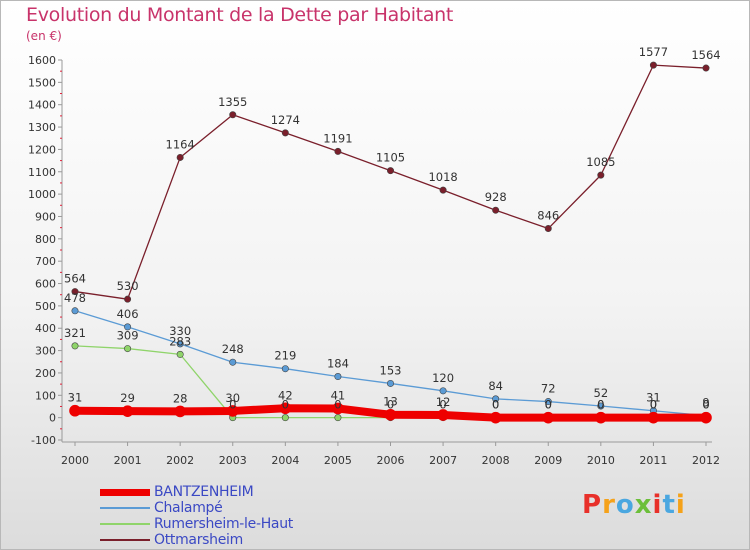 Image resolution: width=750 pixels, height=550 pixels. Describe the element at coordinates (338, 395) in the screenshot. I see `data-label: 41` at that location.